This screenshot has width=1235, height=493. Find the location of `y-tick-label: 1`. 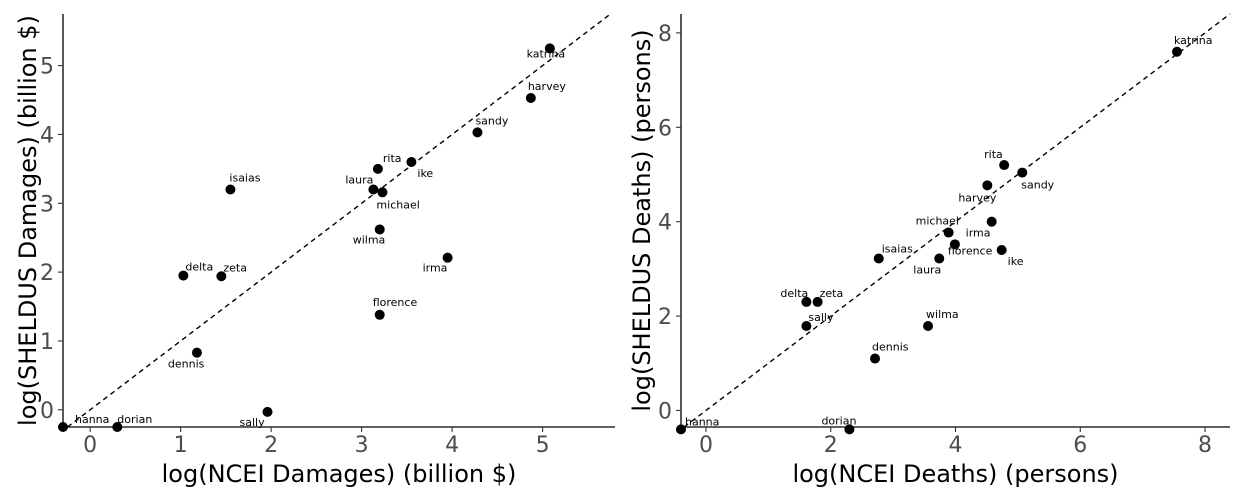

y-tick-label: 1 is located at coordinates (47, 342).